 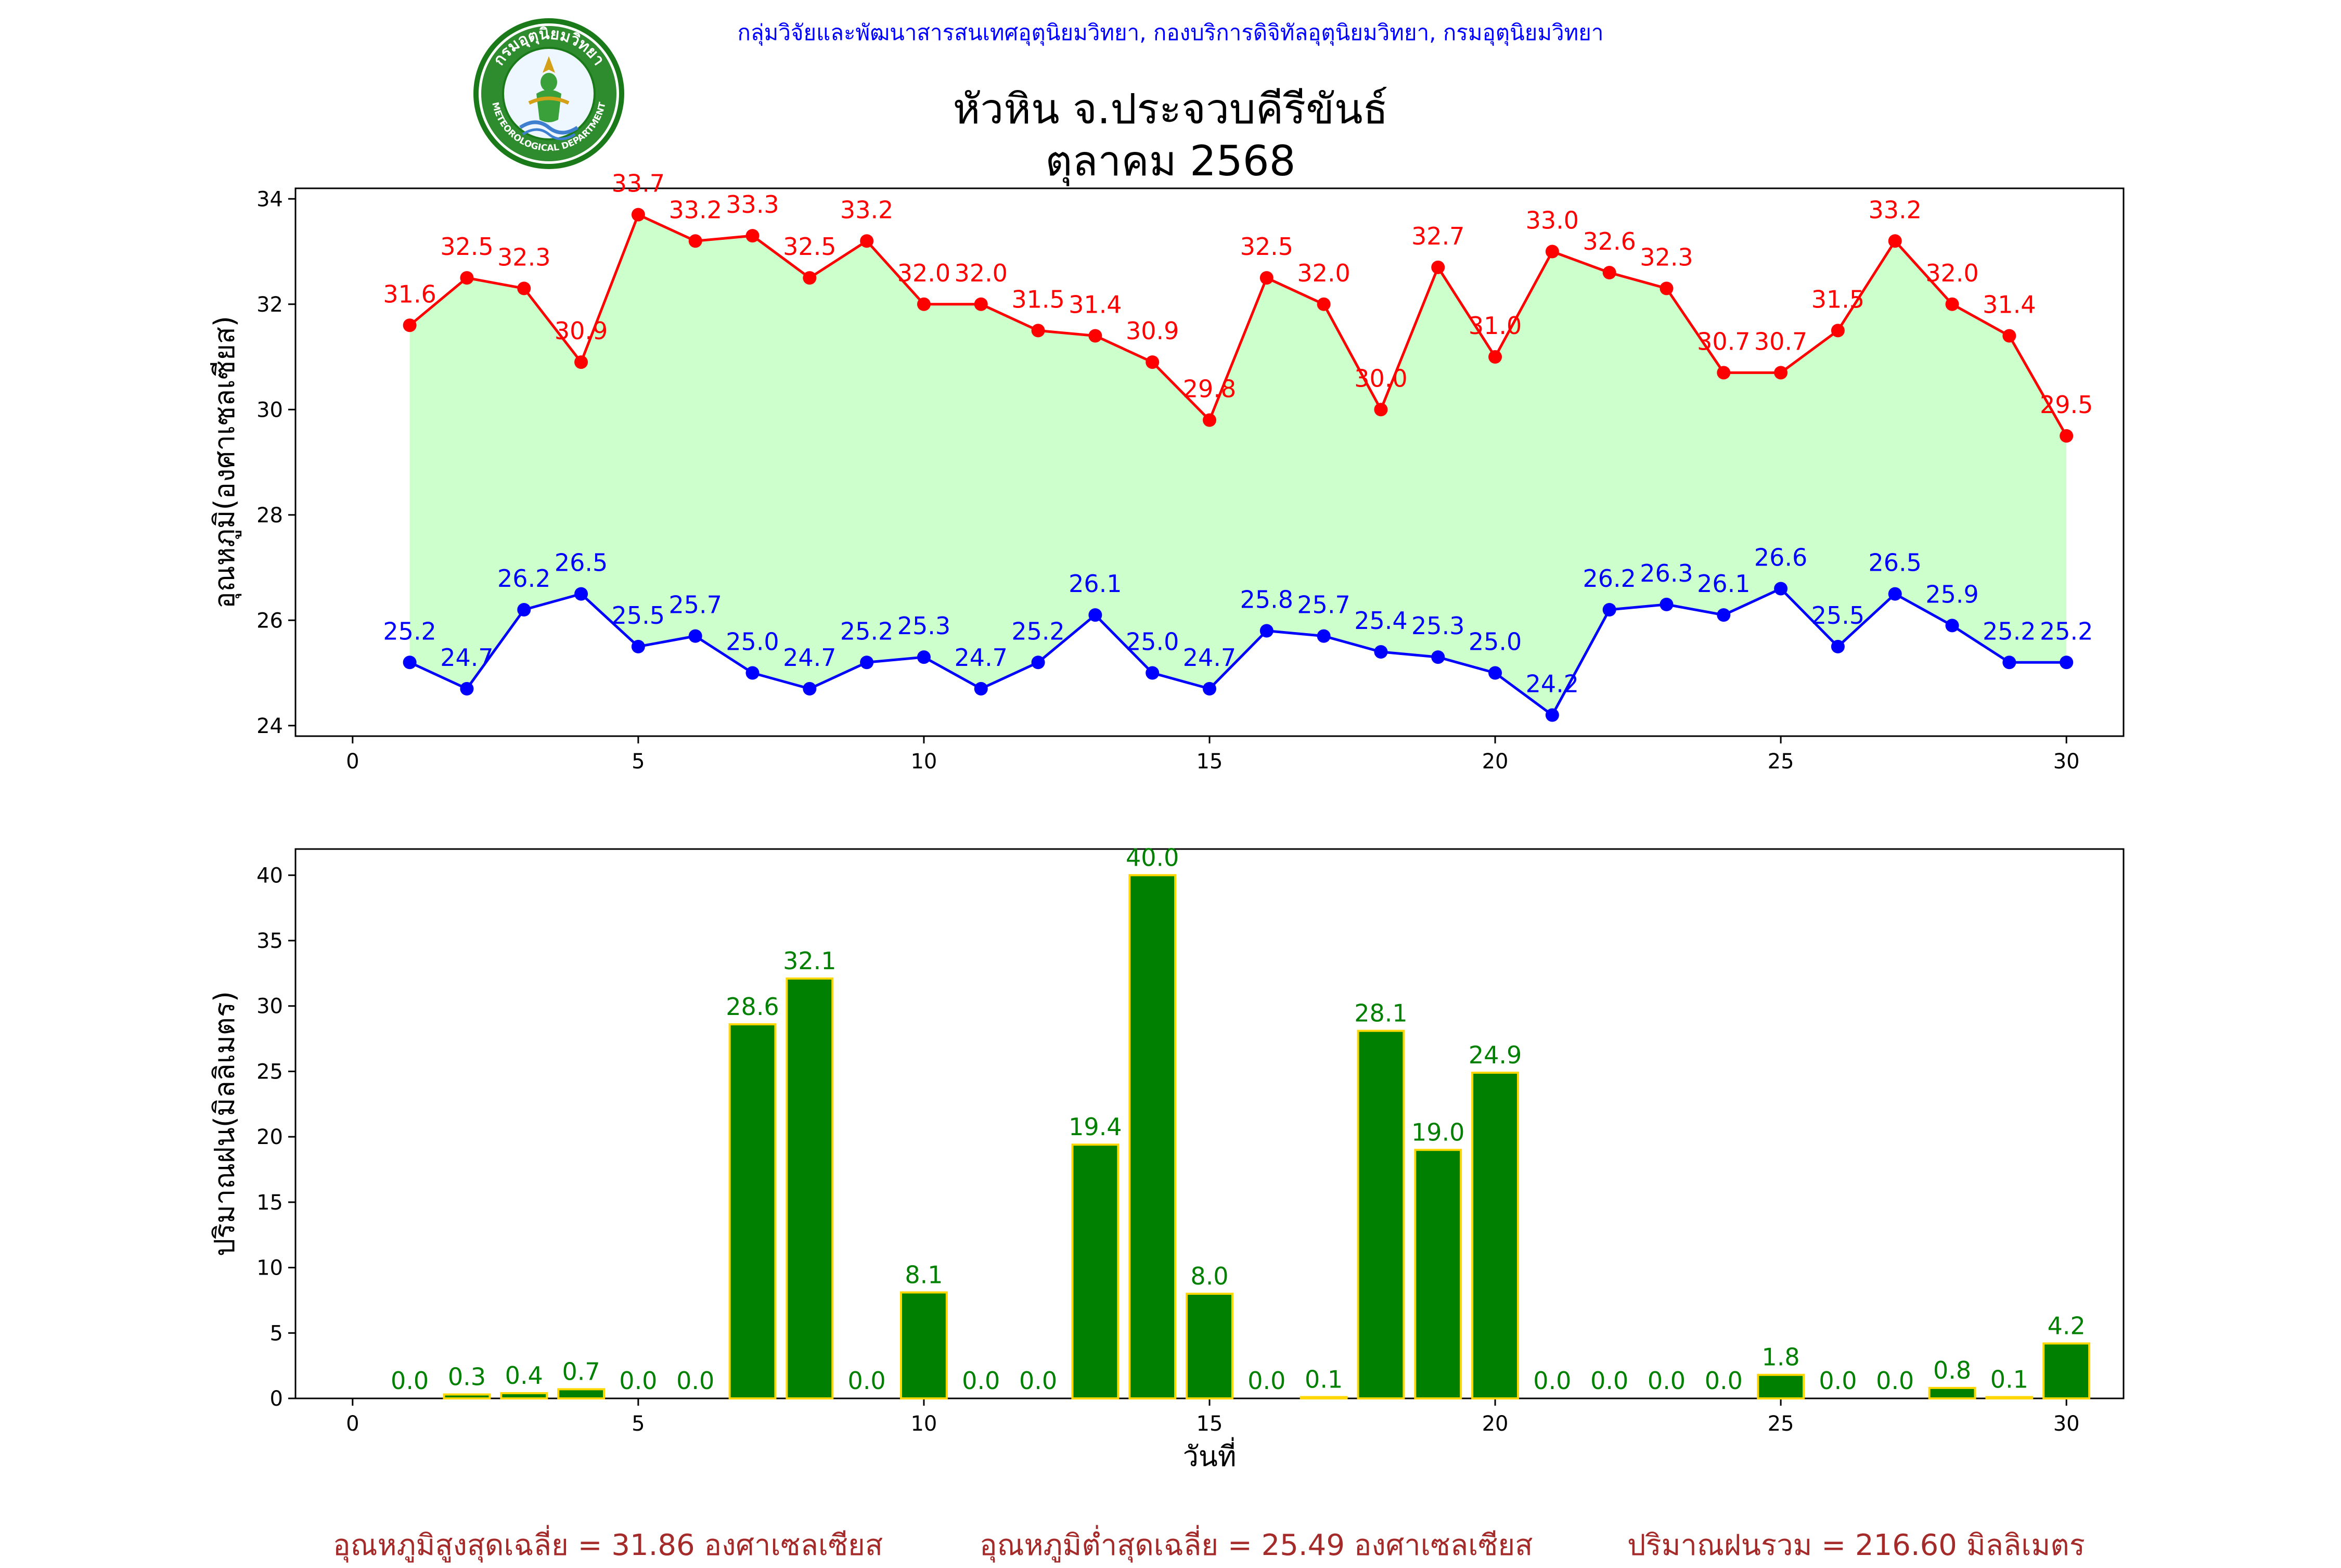 I want to click on temp-ylabel: อุณหภูมิ(องศาเซลเซียส), so click(x=225, y=462).